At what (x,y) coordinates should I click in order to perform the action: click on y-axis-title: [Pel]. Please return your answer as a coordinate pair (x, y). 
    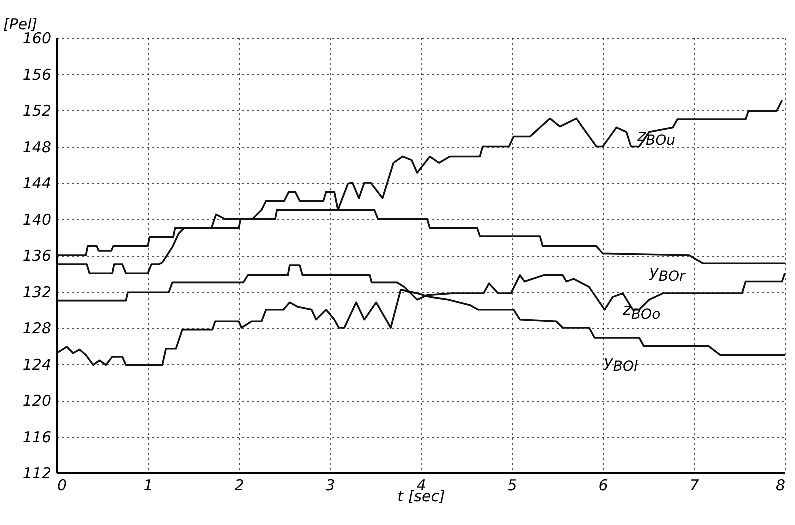
    Looking at the image, I should click on (21, 25).